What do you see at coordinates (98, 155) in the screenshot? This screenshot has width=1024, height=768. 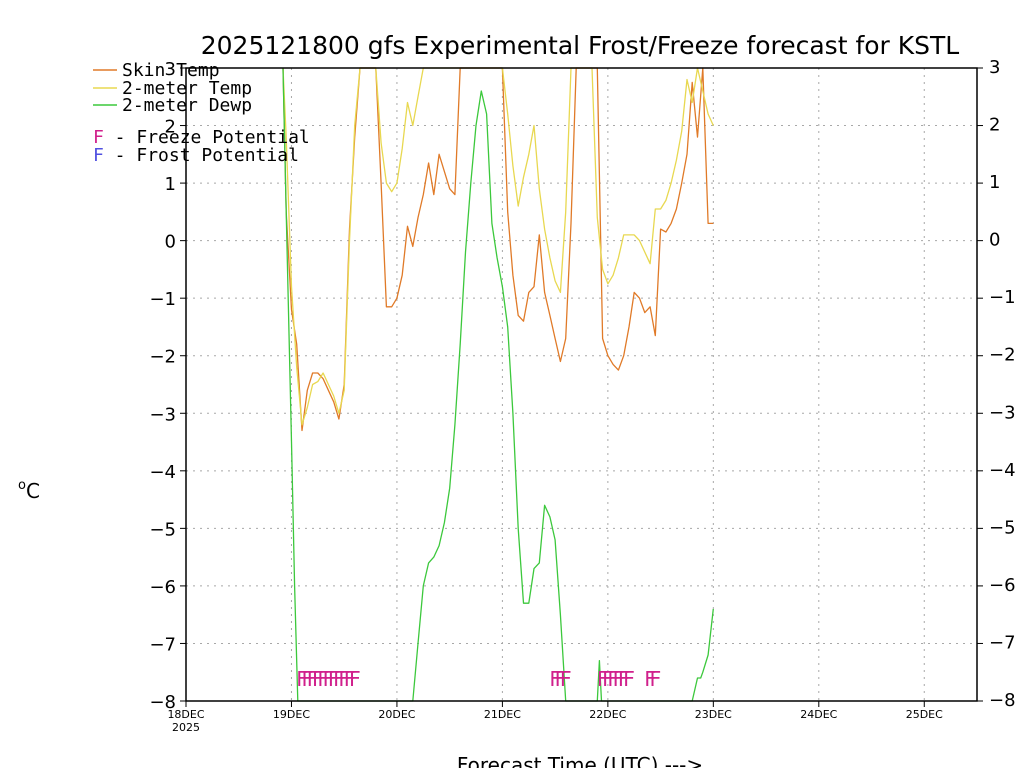 I see `legend-frost-letter: F` at bounding box center [98, 155].